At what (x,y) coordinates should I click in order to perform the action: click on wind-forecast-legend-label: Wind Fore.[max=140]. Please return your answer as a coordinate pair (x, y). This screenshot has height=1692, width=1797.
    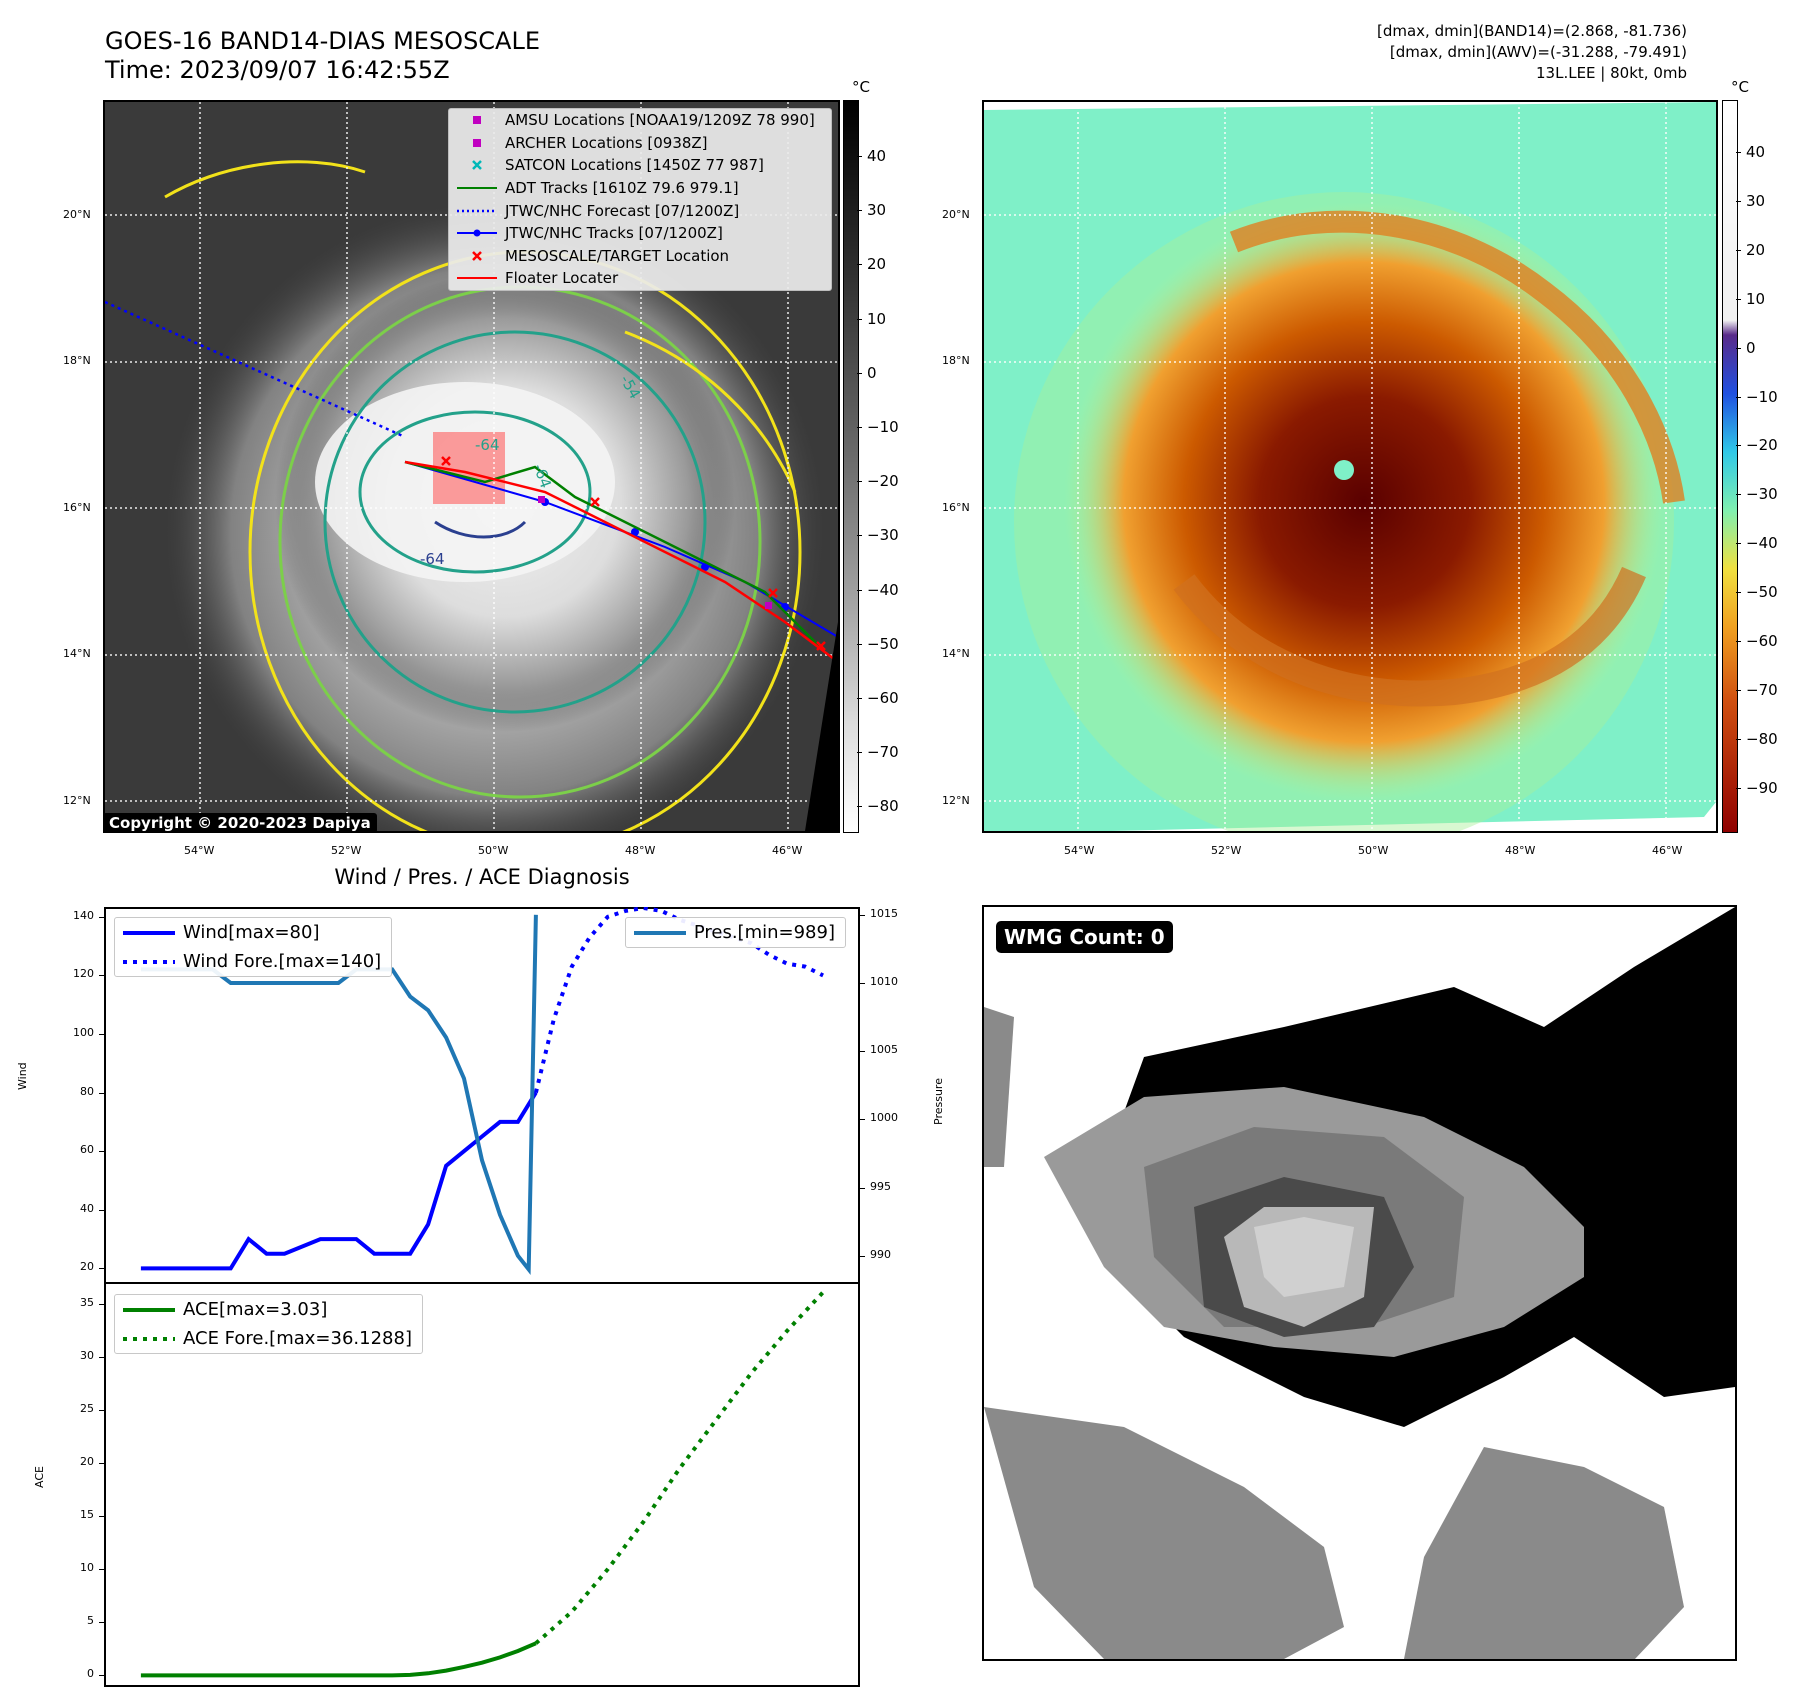
    Looking at the image, I should click on (282, 961).